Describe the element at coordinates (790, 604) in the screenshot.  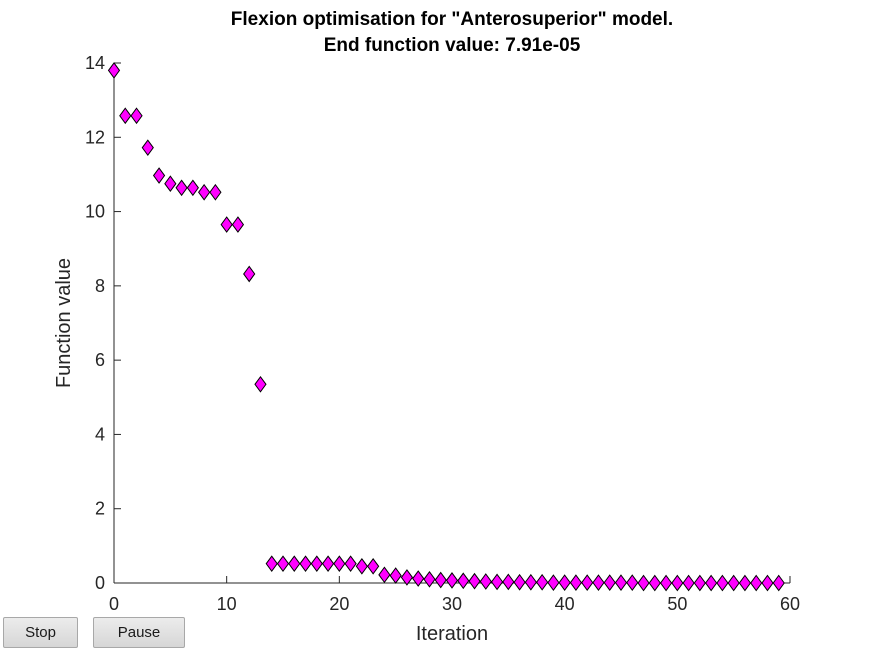
I see `x-tick-label: 60` at that location.